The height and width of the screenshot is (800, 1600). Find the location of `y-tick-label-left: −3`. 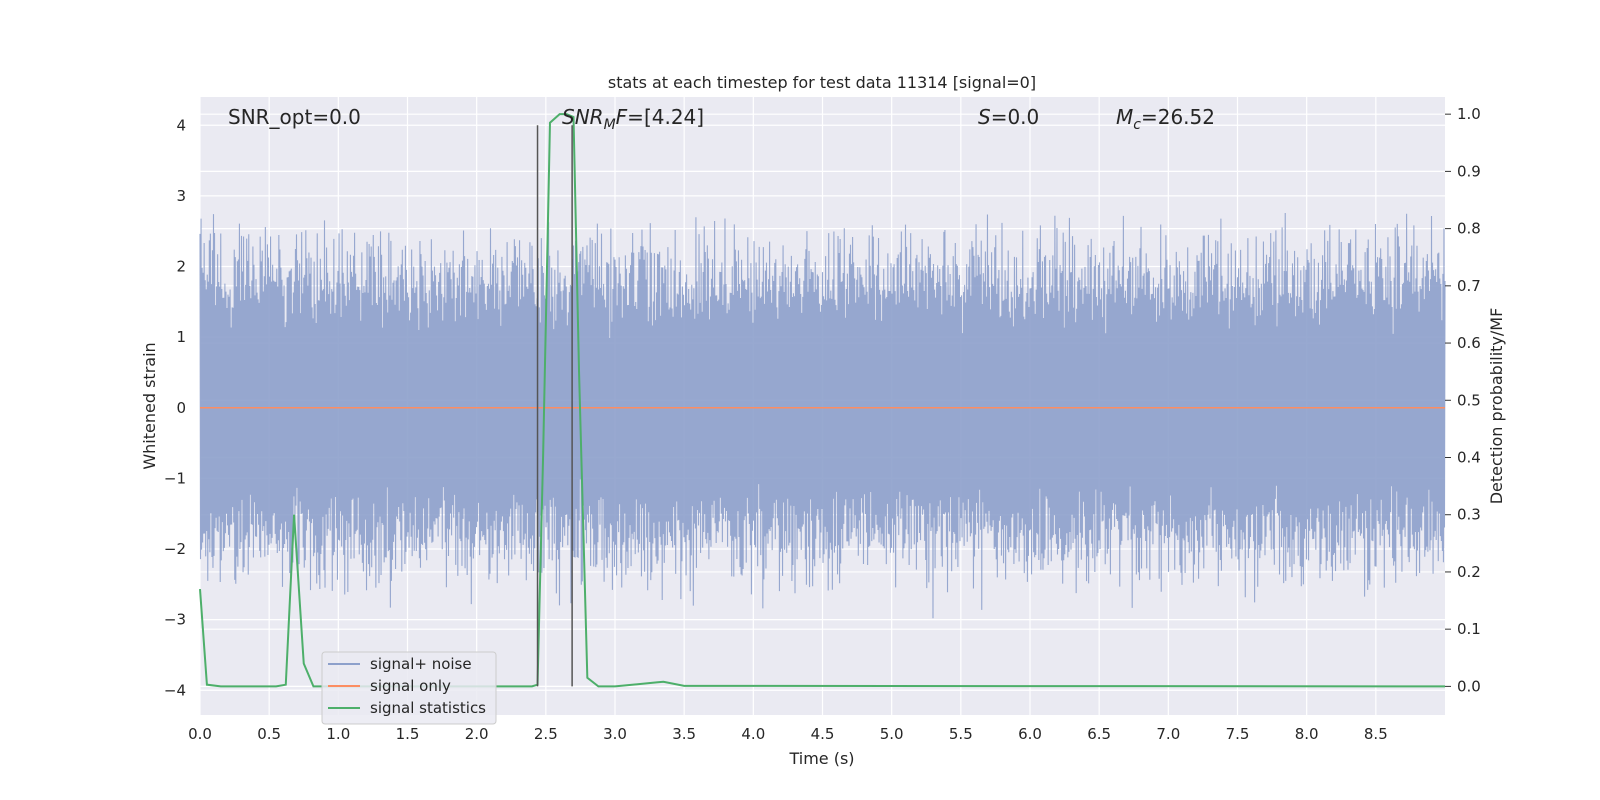

y-tick-label-left: −3 is located at coordinates (175, 620).